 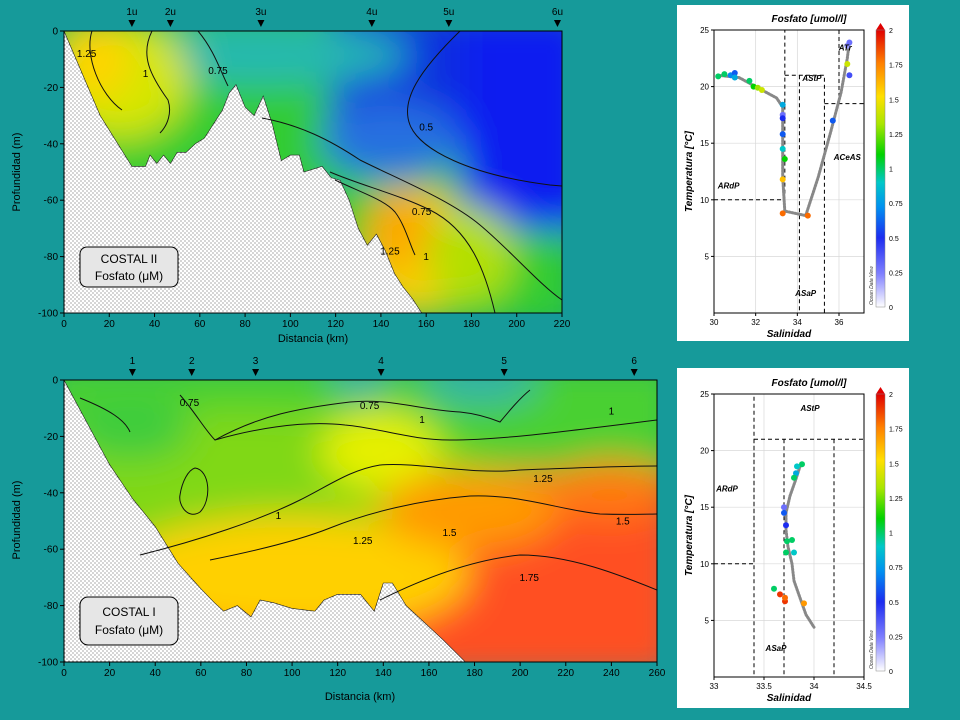 I want to click on x-tick-label: 0, so click(x=64, y=324).